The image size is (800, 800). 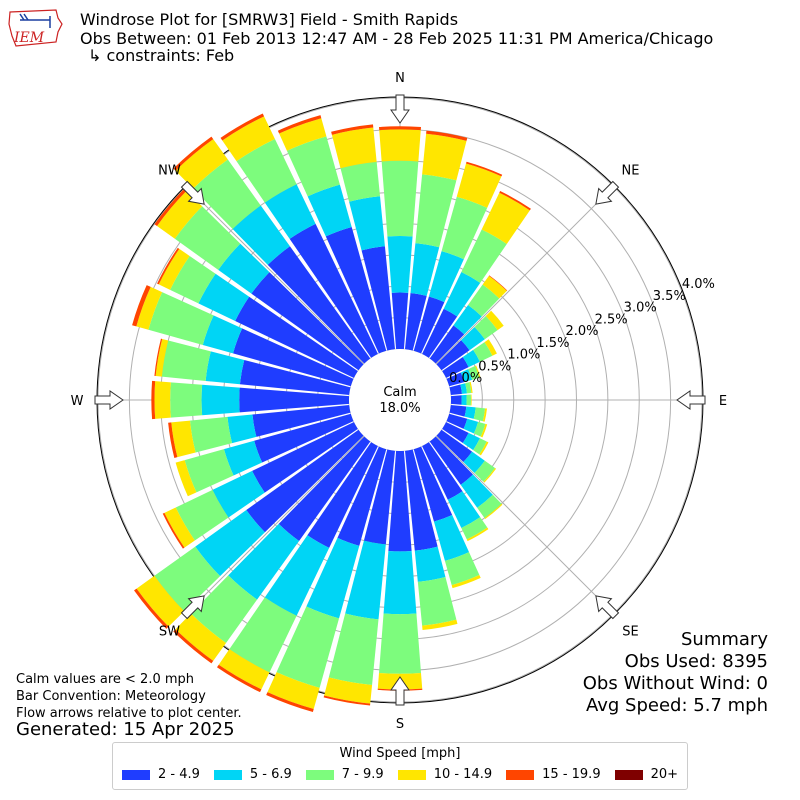 I want to click on legend-label: 15 - 19.9, so click(x=571, y=774).